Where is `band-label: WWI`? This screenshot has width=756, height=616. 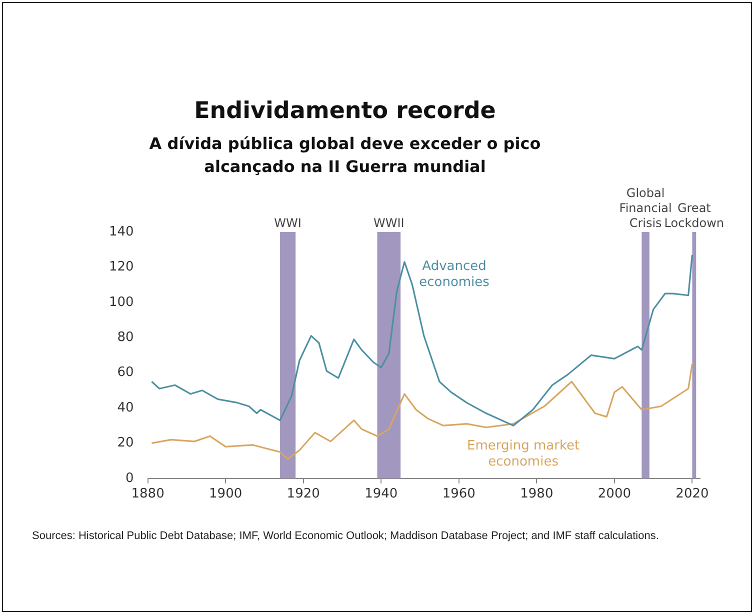
band-label: WWI is located at coordinates (288, 223).